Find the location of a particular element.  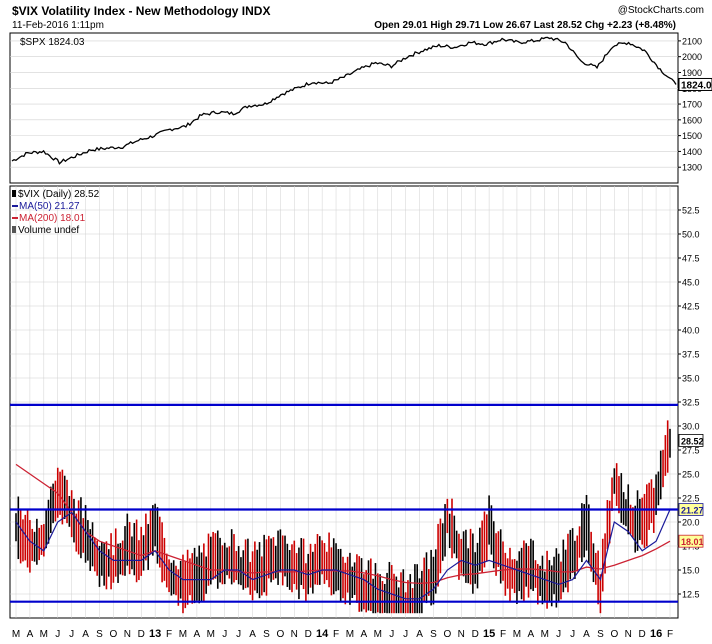

vix-last-label: 28.52 is located at coordinates (692, 441).